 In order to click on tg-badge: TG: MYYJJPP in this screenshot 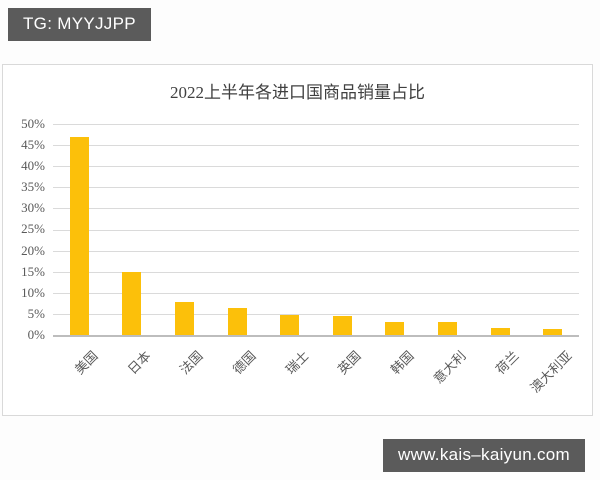, I will do `click(79, 24)`.